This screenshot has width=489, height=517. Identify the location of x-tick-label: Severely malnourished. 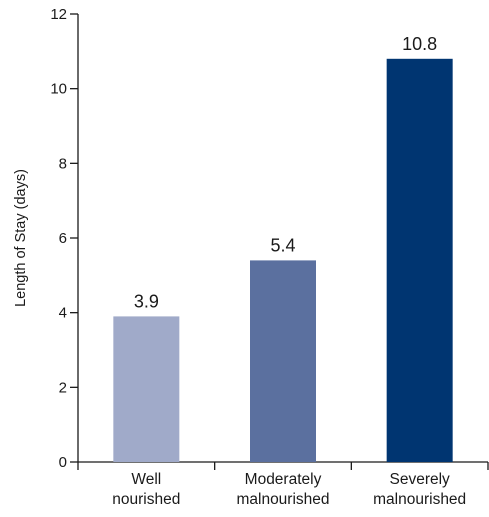
(419, 489).